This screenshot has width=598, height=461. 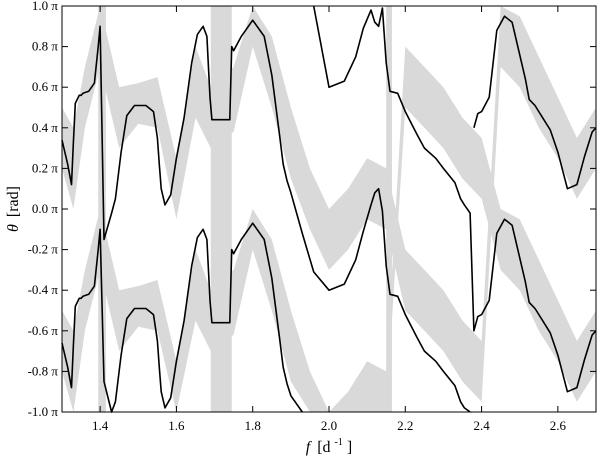 What do you see at coordinates (43, 330) in the screenshot?
I see `y-tick-label: -0.6 π` at bounding box center [43, 330].